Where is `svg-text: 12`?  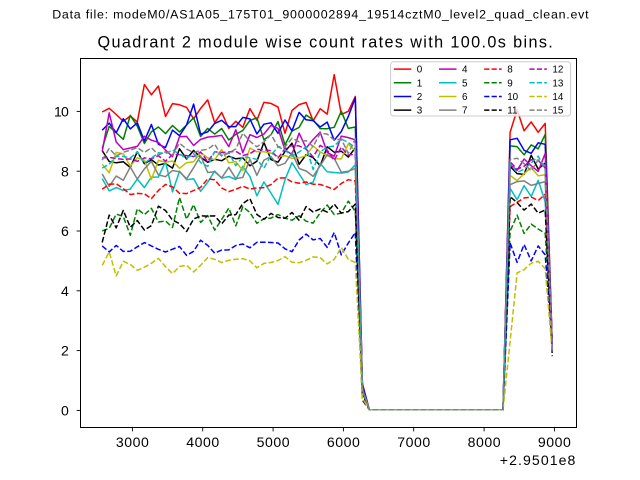 svg-text: 12 is located at coordinates (557, 70).